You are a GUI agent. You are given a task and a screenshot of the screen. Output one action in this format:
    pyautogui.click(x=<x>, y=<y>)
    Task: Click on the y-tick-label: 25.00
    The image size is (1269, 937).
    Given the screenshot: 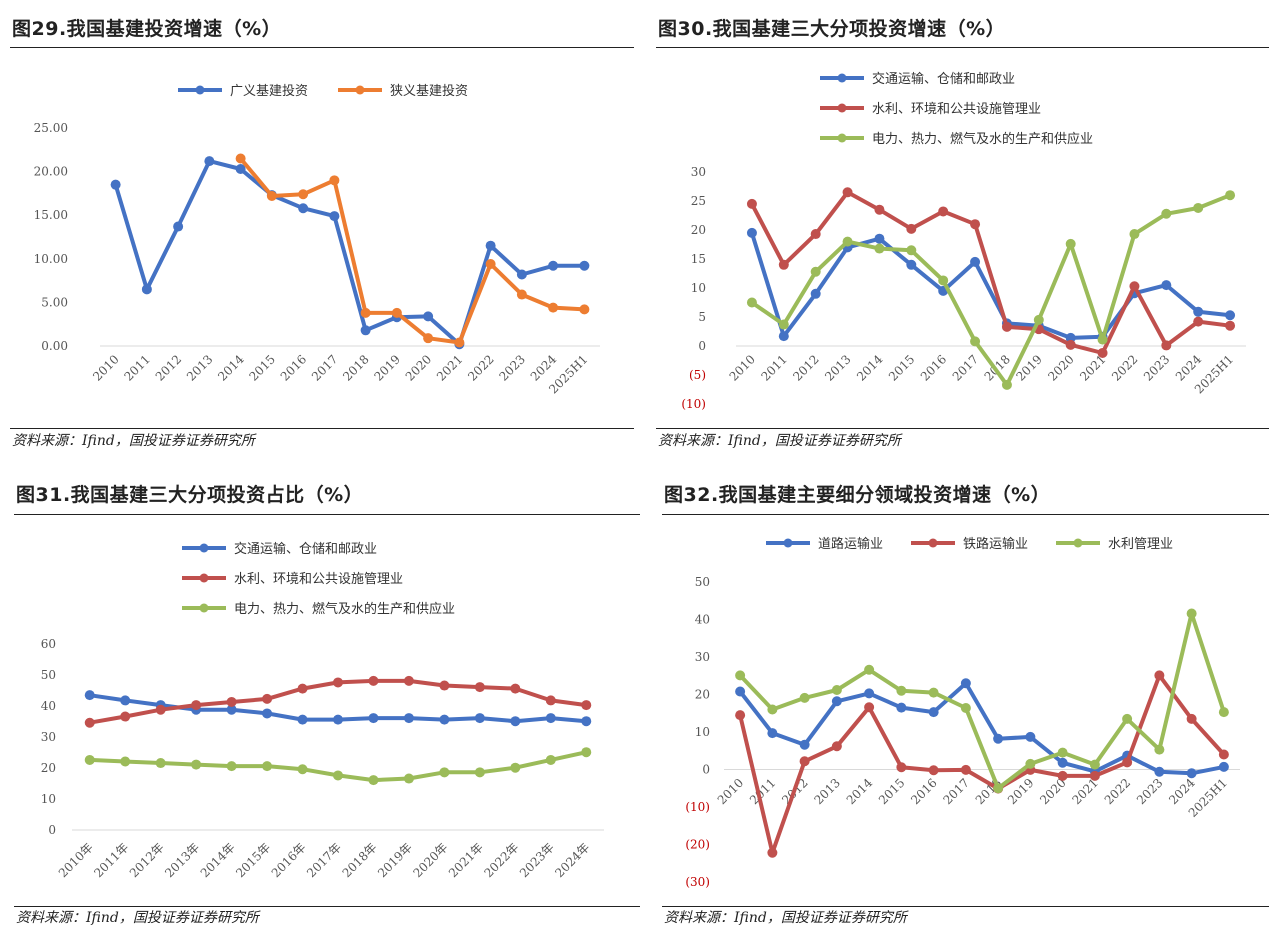 What is the action you would take?
    pyautogui.click(x=51, y=128)
    